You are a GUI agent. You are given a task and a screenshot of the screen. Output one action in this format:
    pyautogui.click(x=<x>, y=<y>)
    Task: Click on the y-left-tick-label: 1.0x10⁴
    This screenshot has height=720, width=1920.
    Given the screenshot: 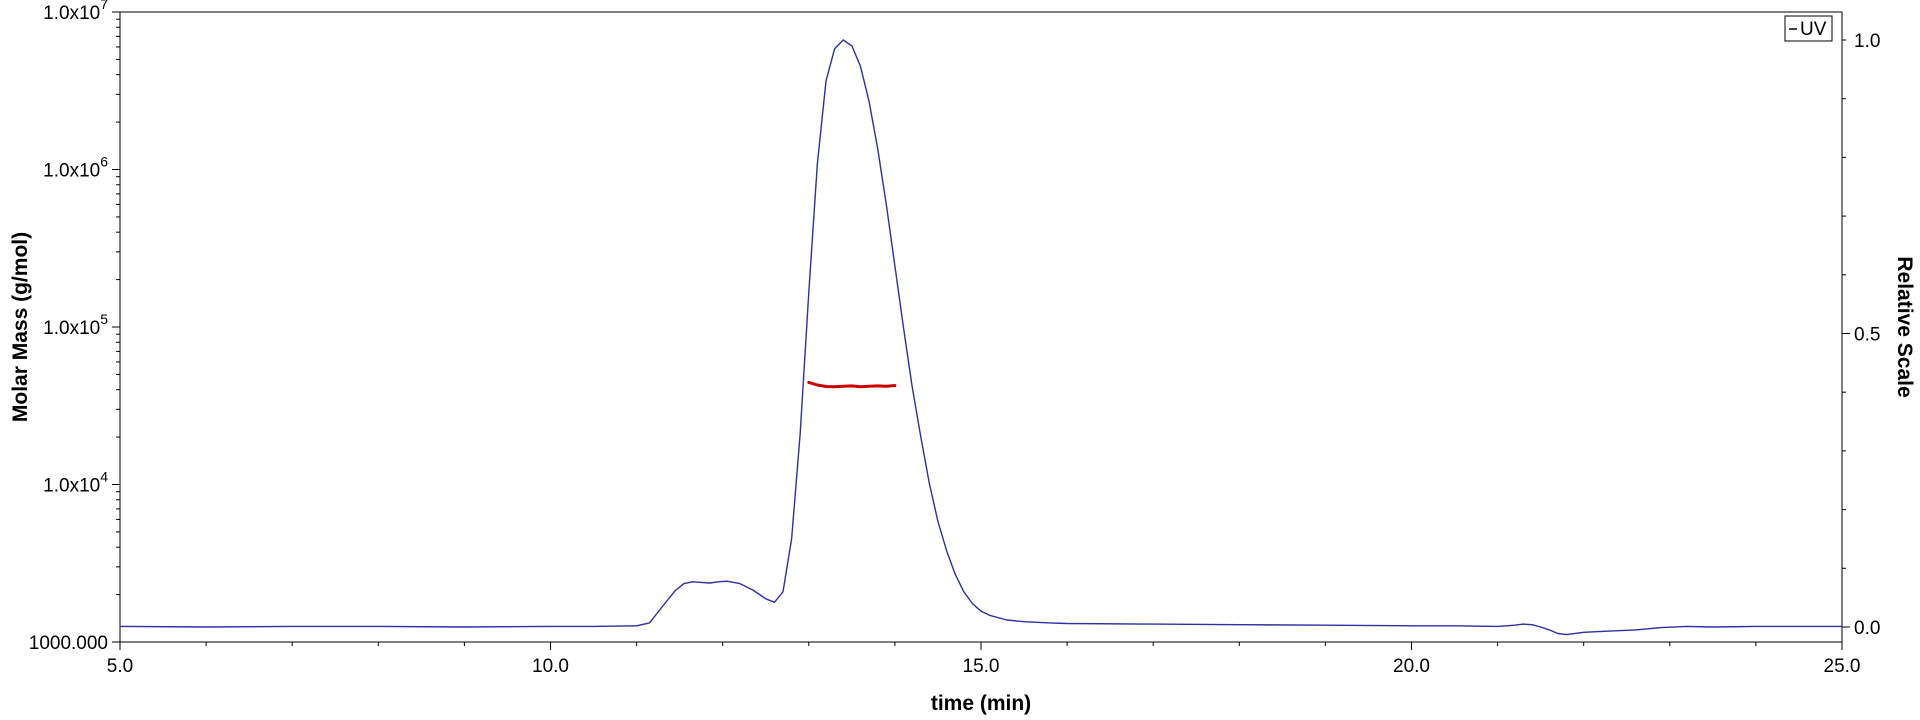 What is the action you would take?
    pyautogui.click(x=75, y=483)
    